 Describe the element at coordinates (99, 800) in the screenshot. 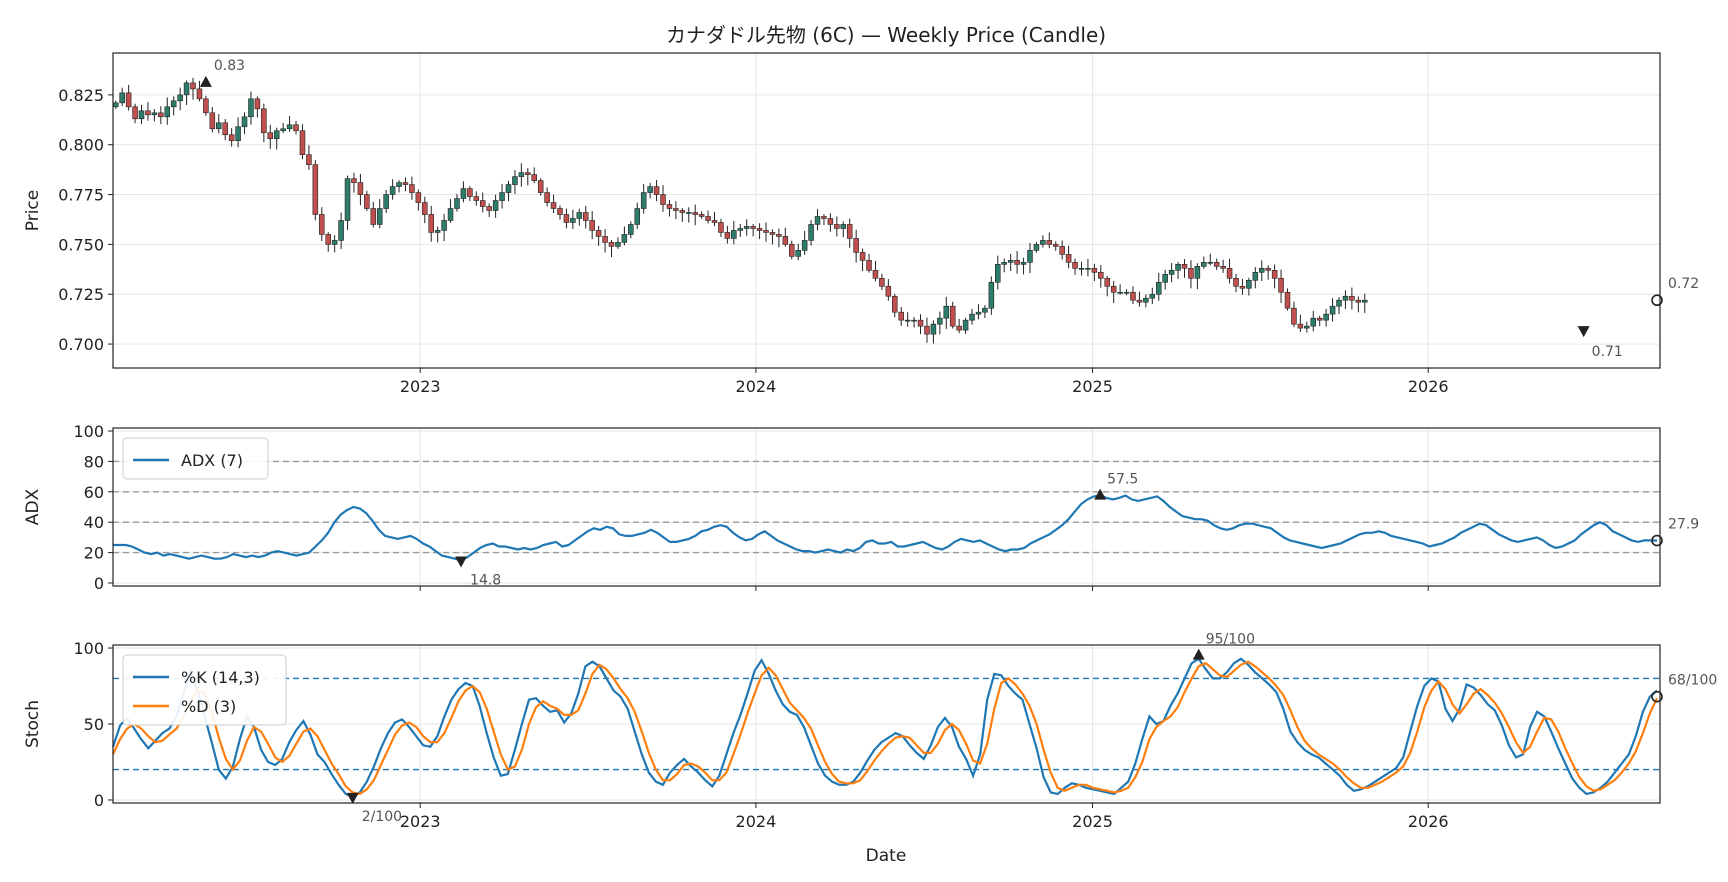

I see `y-tick-label: 0` at that location.